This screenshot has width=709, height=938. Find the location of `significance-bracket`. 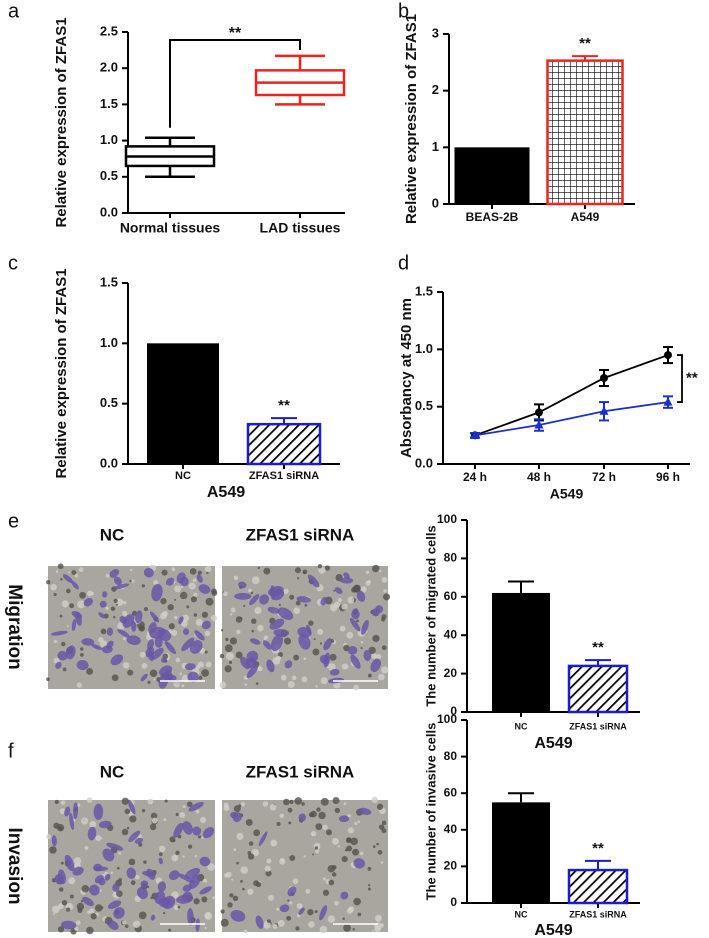

significance-bracket is located at coordinates (680, 378).